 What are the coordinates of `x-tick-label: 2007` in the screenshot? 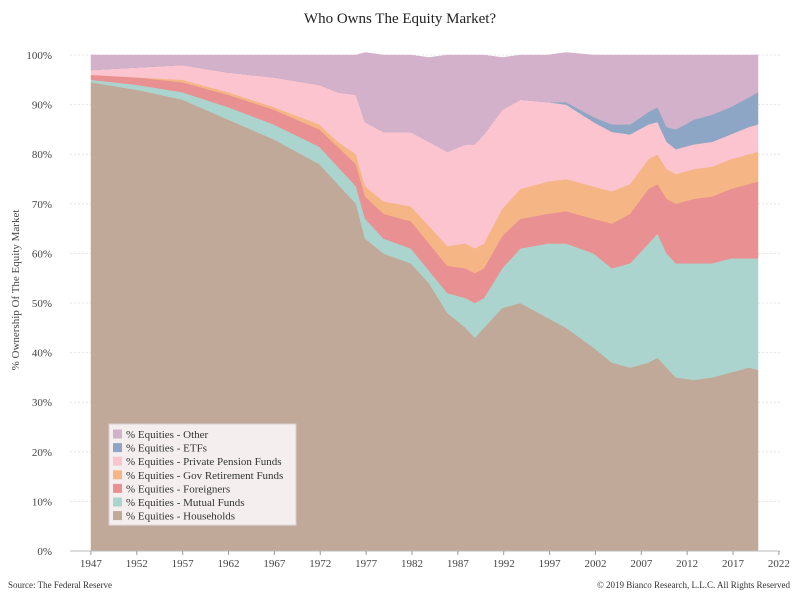 It's located at (641, 564).